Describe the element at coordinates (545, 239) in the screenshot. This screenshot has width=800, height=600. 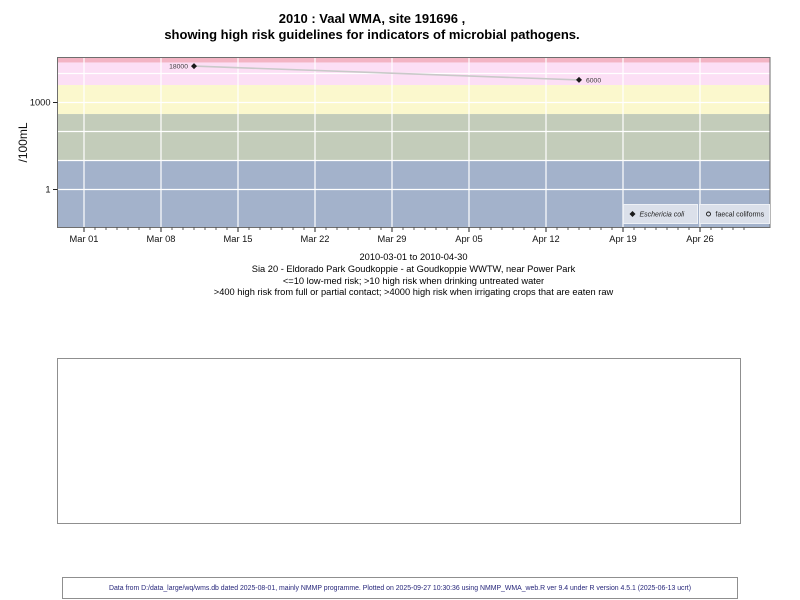
I see `x-tick-label: Apr 12` at that location.